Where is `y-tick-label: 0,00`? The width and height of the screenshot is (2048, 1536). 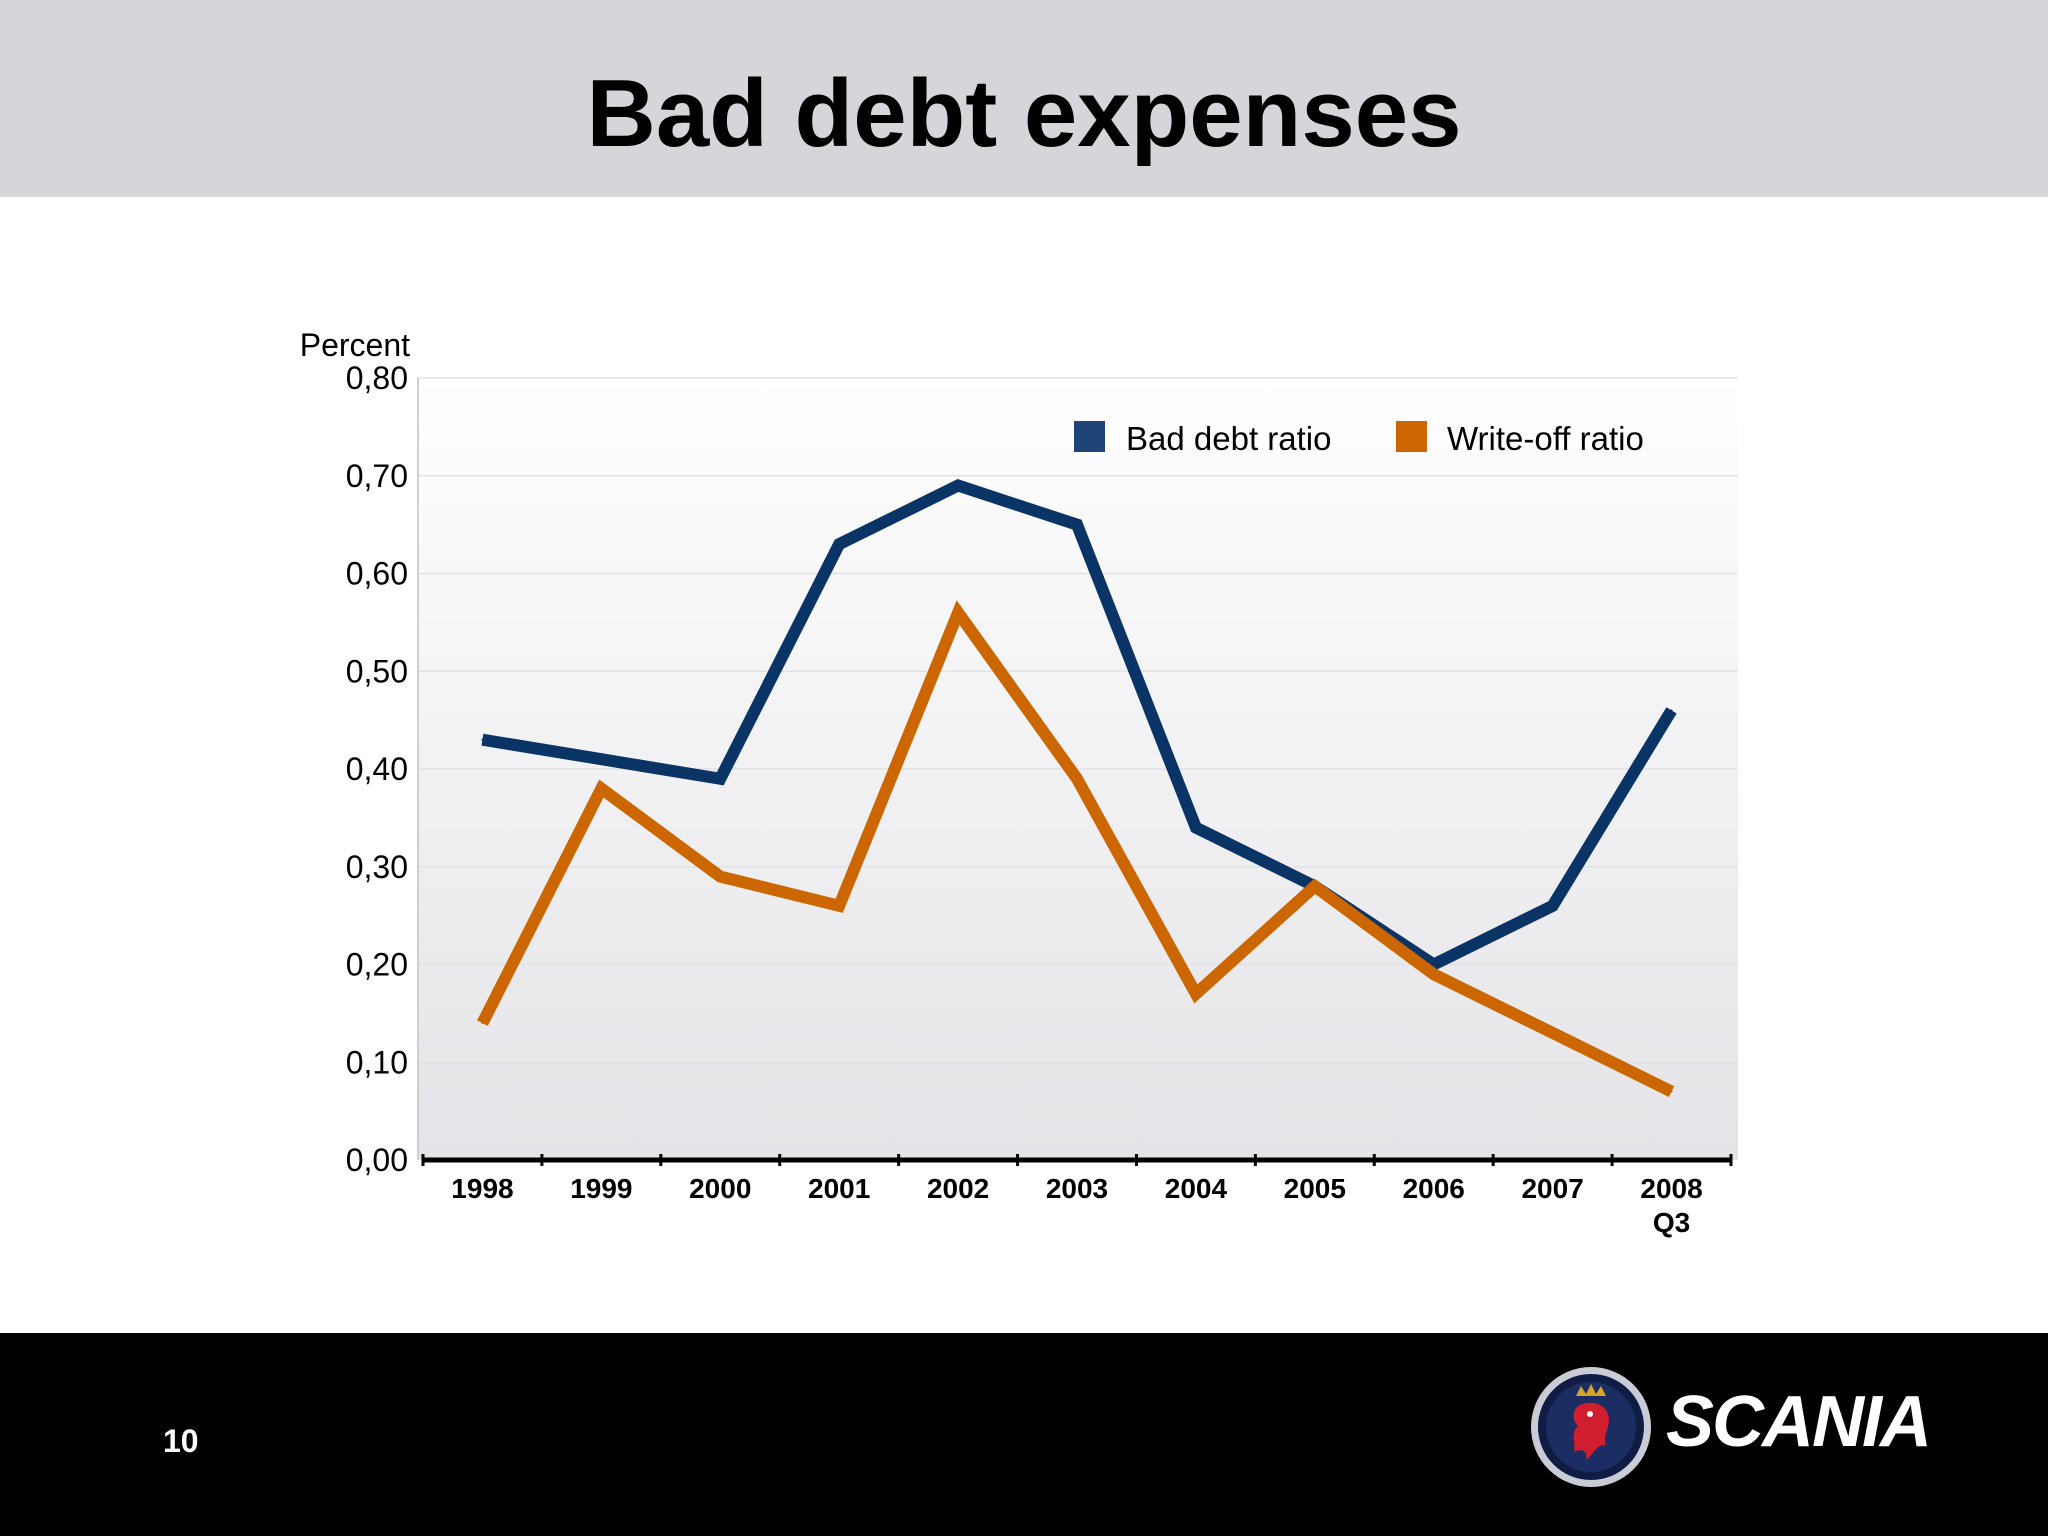
y-tick-label: 0,00 is located at coordinates (377, 1160).